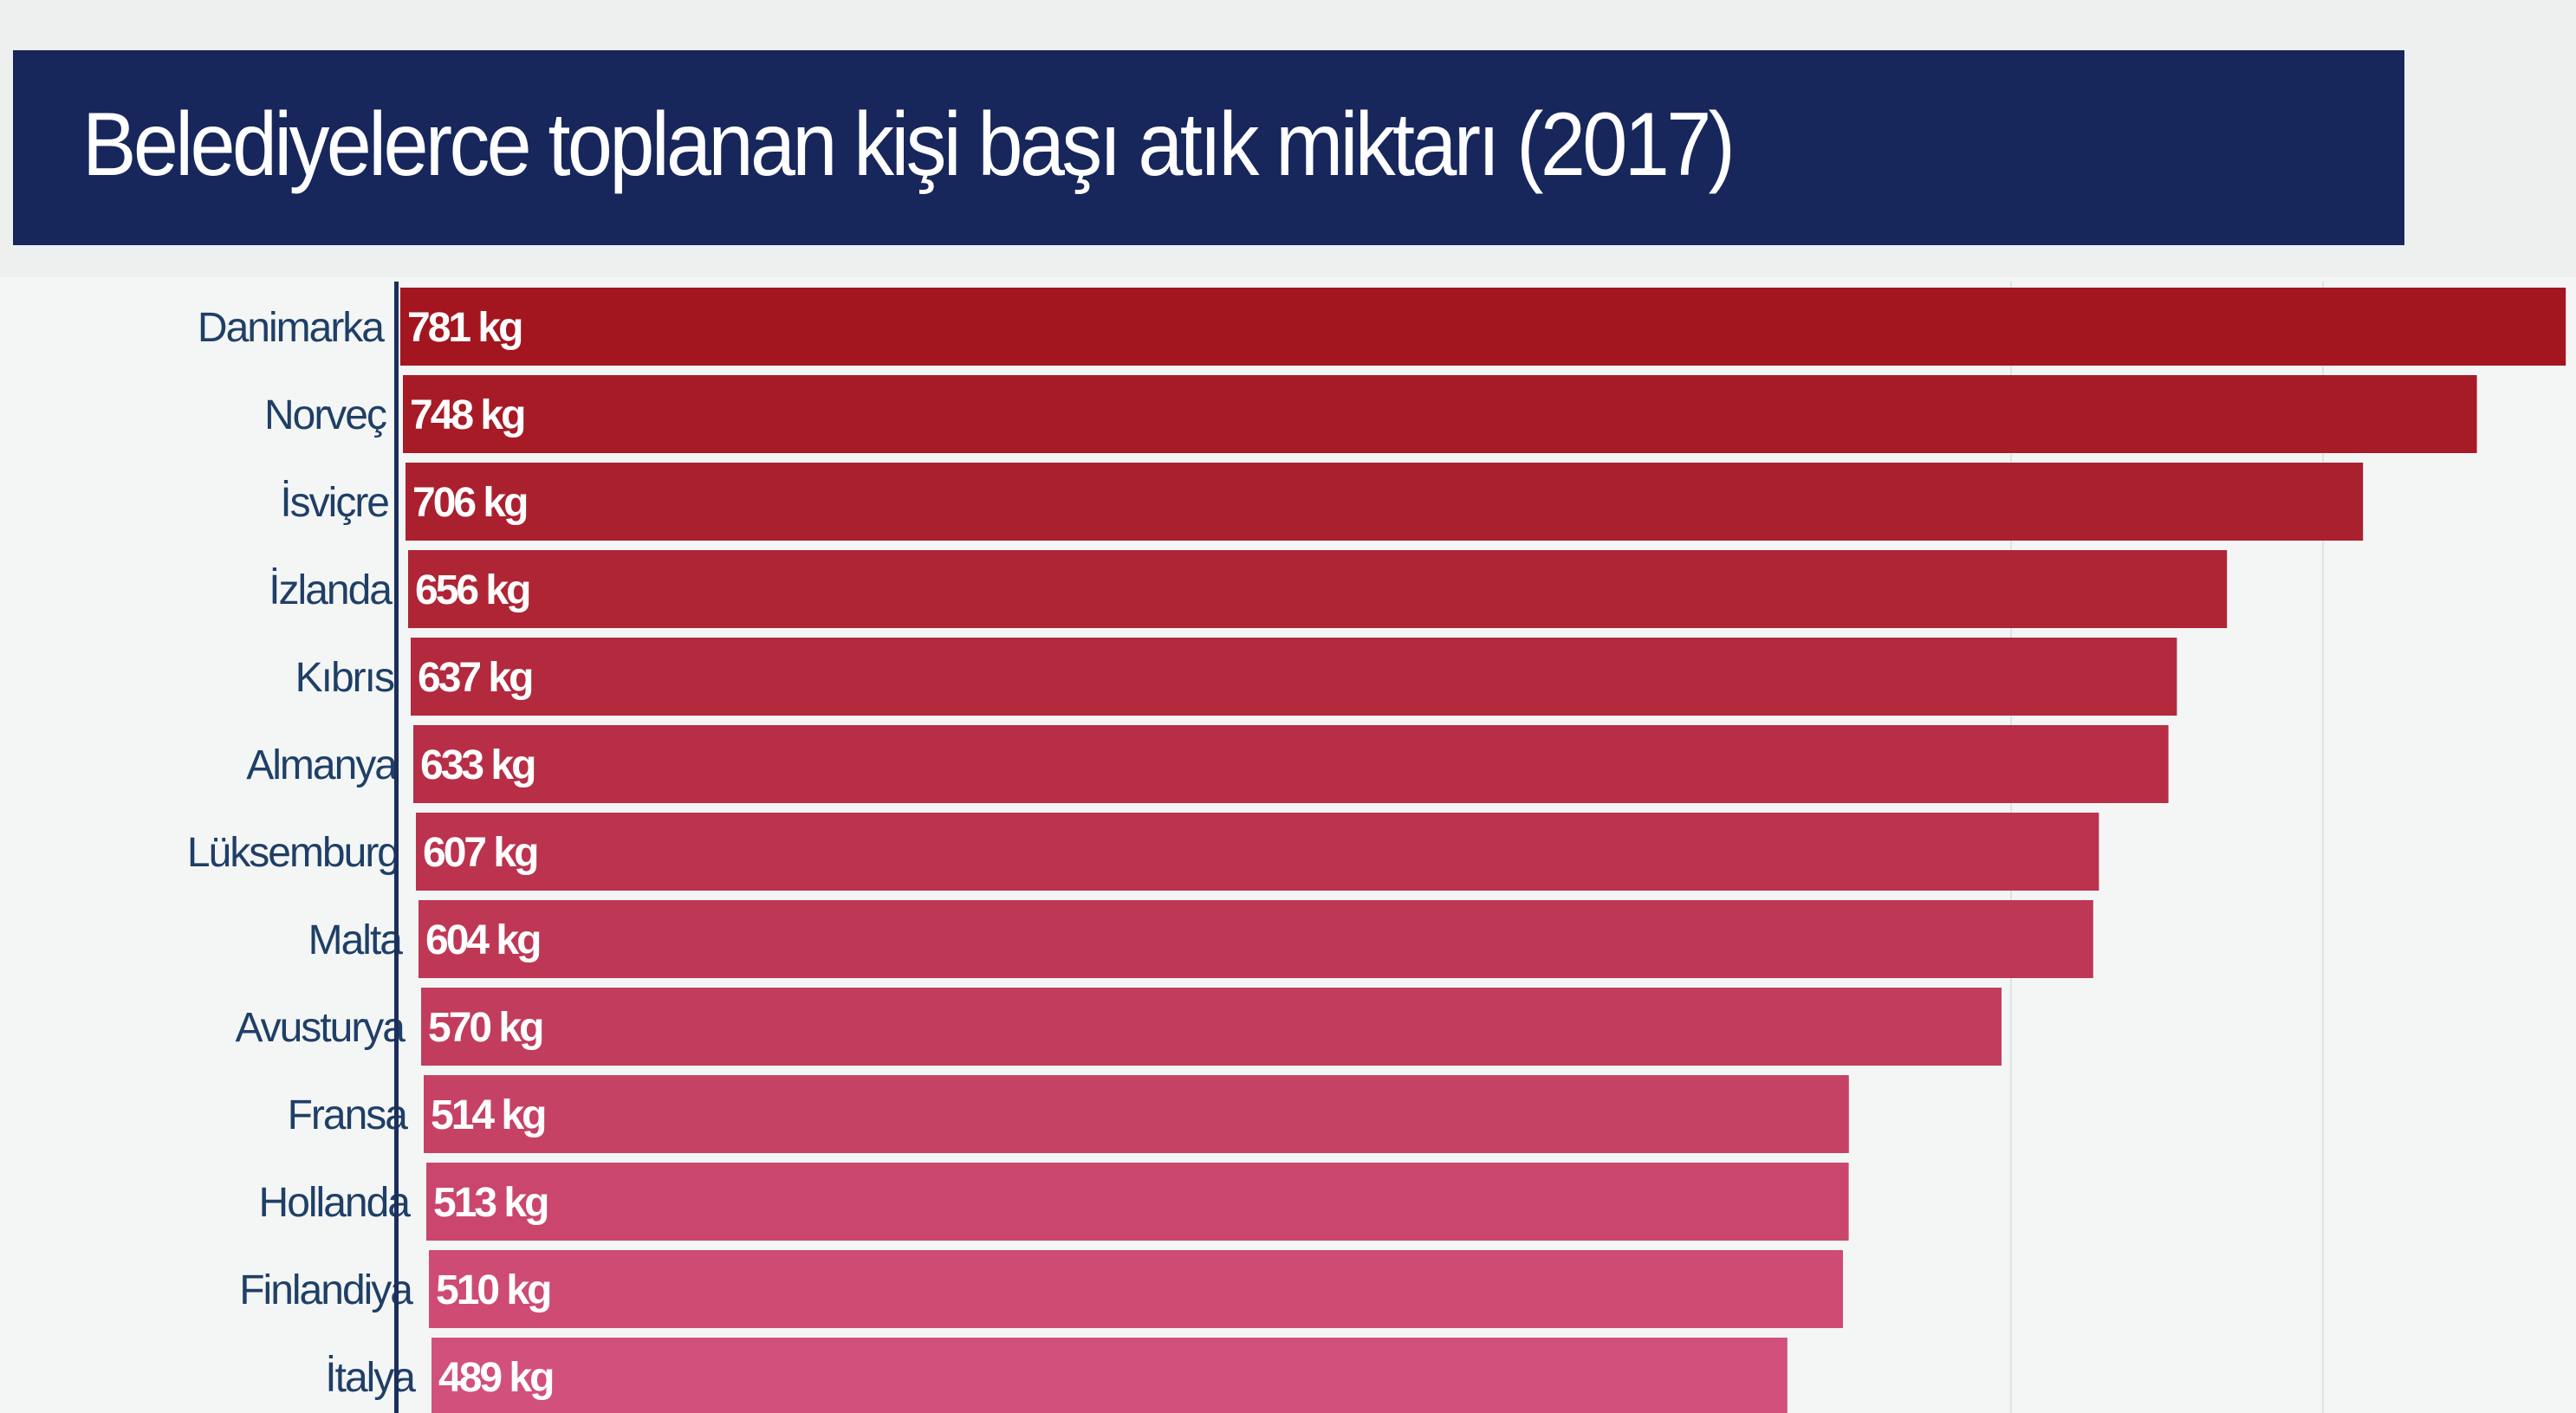 This screenshot has width=2576, height=1413. What do you see at coordinates (320, 1028) in the screenshot?
I see `category-label: Avusturya` at bounding box center [320, 1028].